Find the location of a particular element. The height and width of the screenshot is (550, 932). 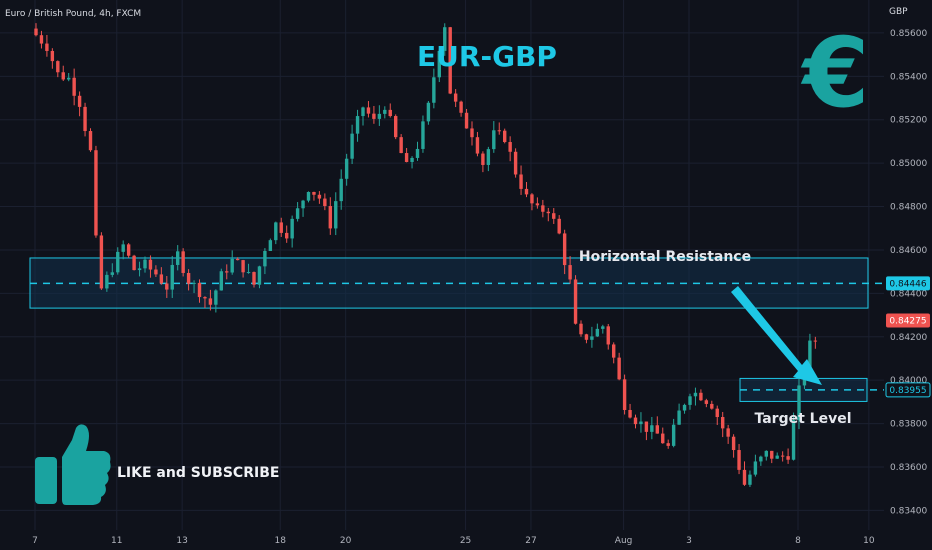

y-tick-label: 0.83600 is located at coordinates (908, 468).